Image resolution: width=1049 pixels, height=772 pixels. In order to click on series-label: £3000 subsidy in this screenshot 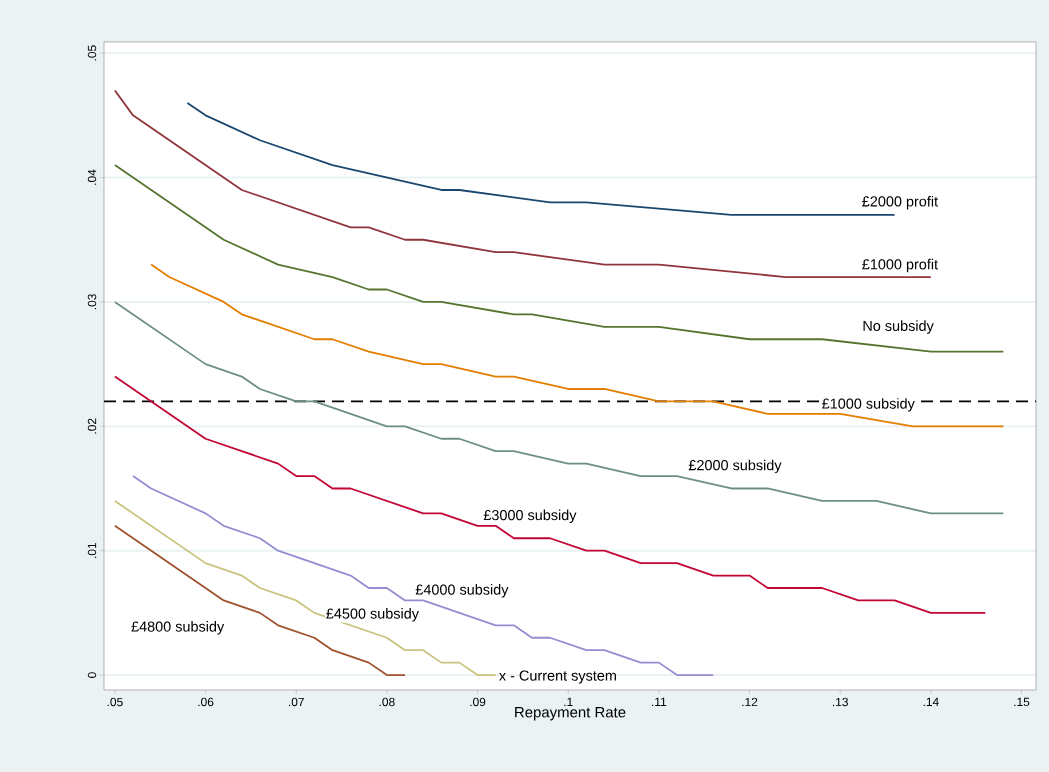, I will do `click(530, 516)`.